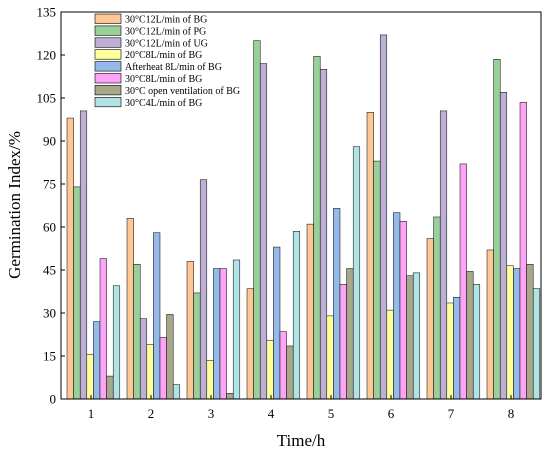 Image resolution: width=550 pixels, height=453 pixels. Describe the element at coordinates (14, 205) in the screenshot. I see `y-axis-title: Germination Index/%` at that location.